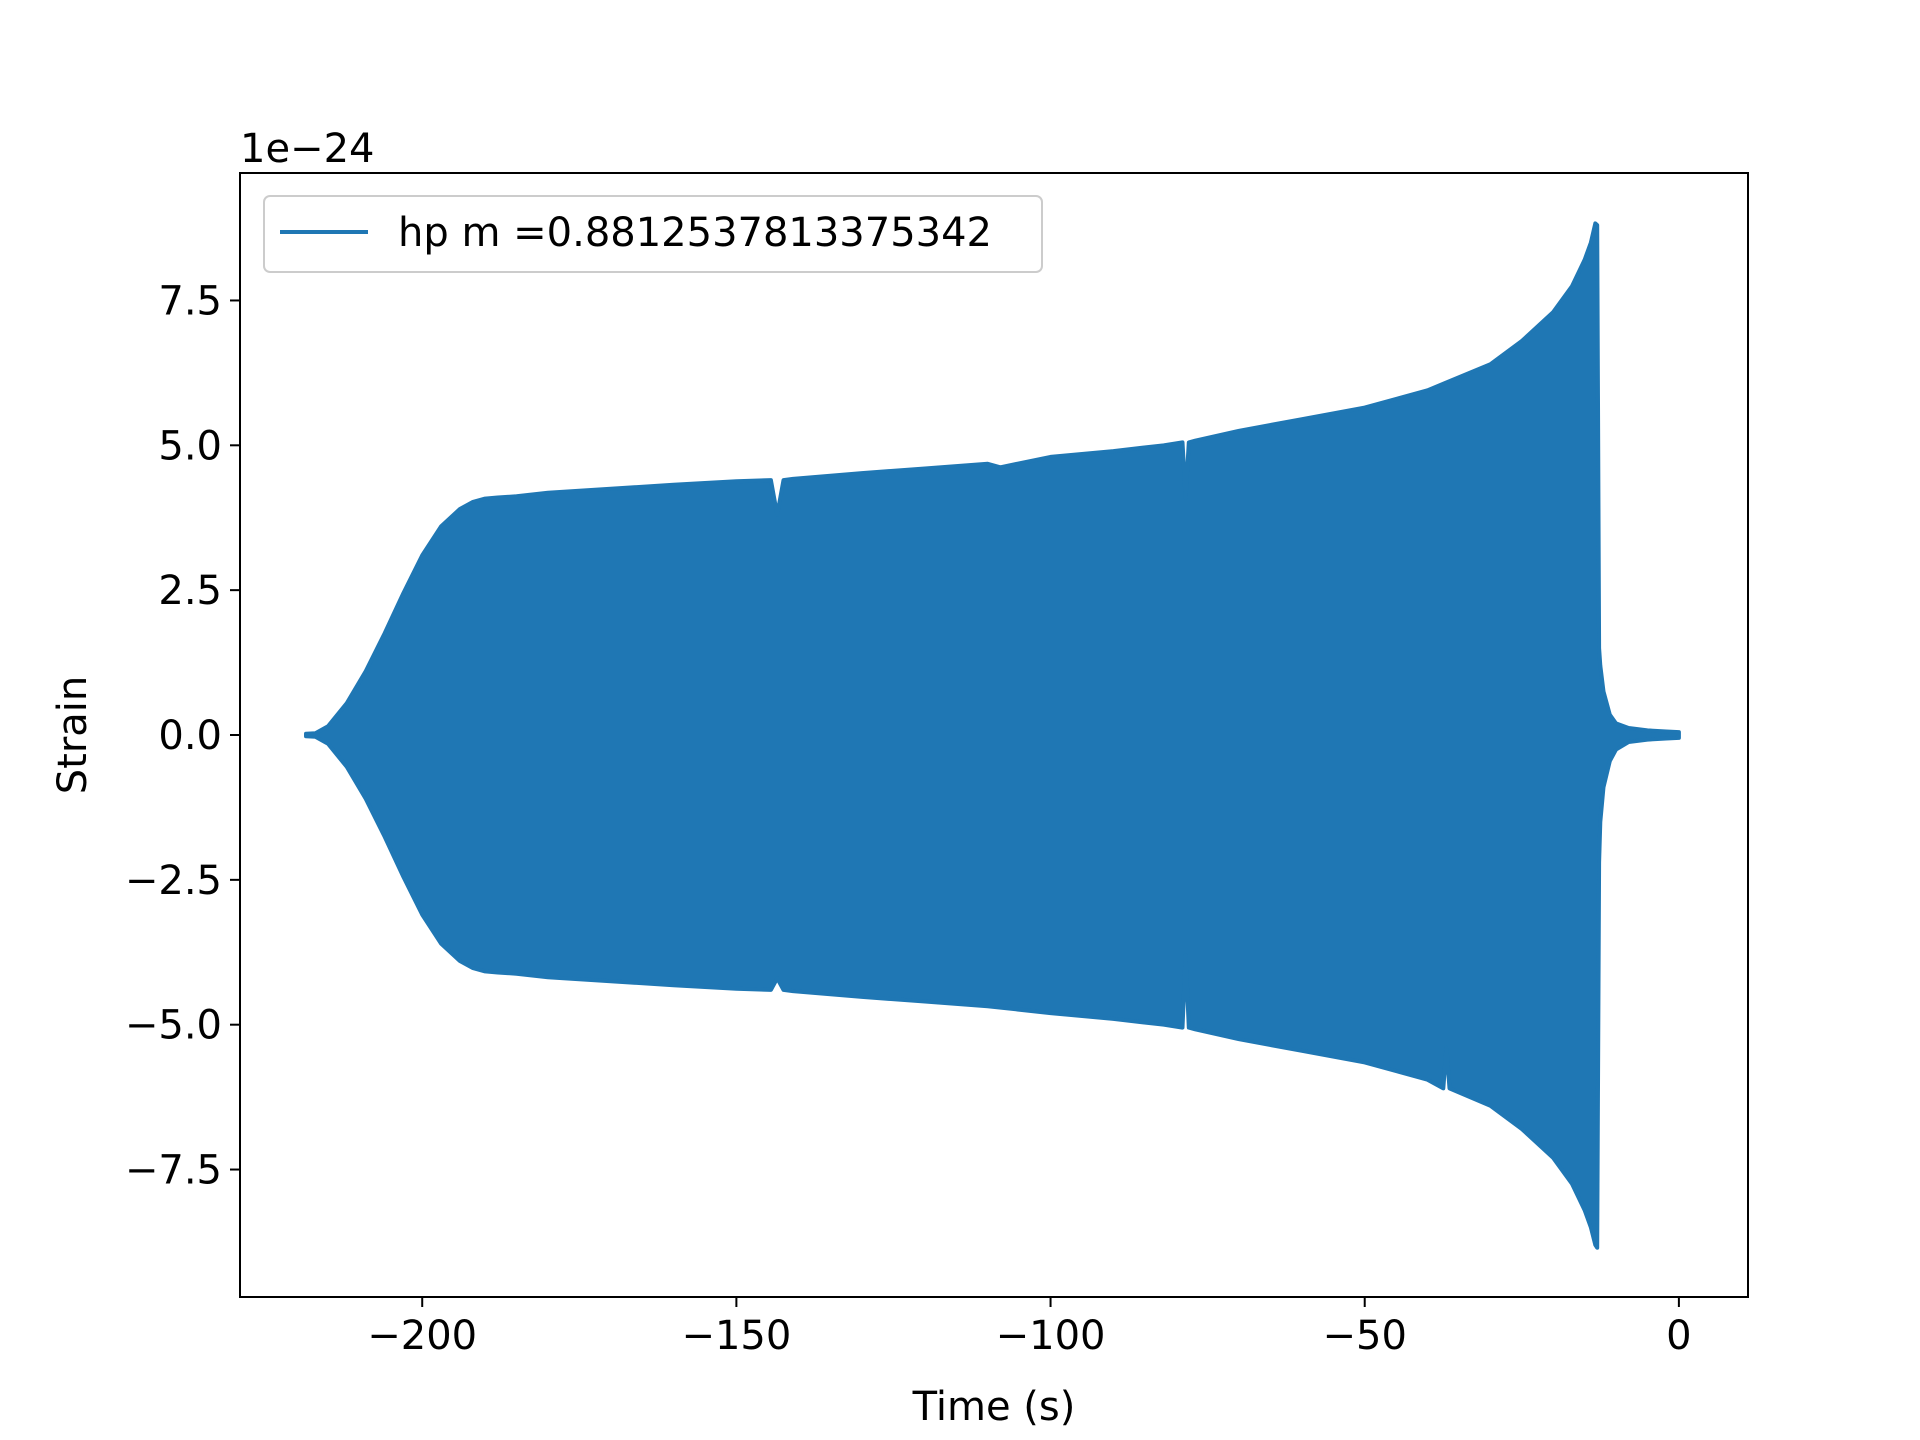 The width and height of the screenshot is (1920, 1440). Describe the element at coordinates (695, 233) in the screenshot. I see `legend-label: hp m =0.8812537813375342` at that location.